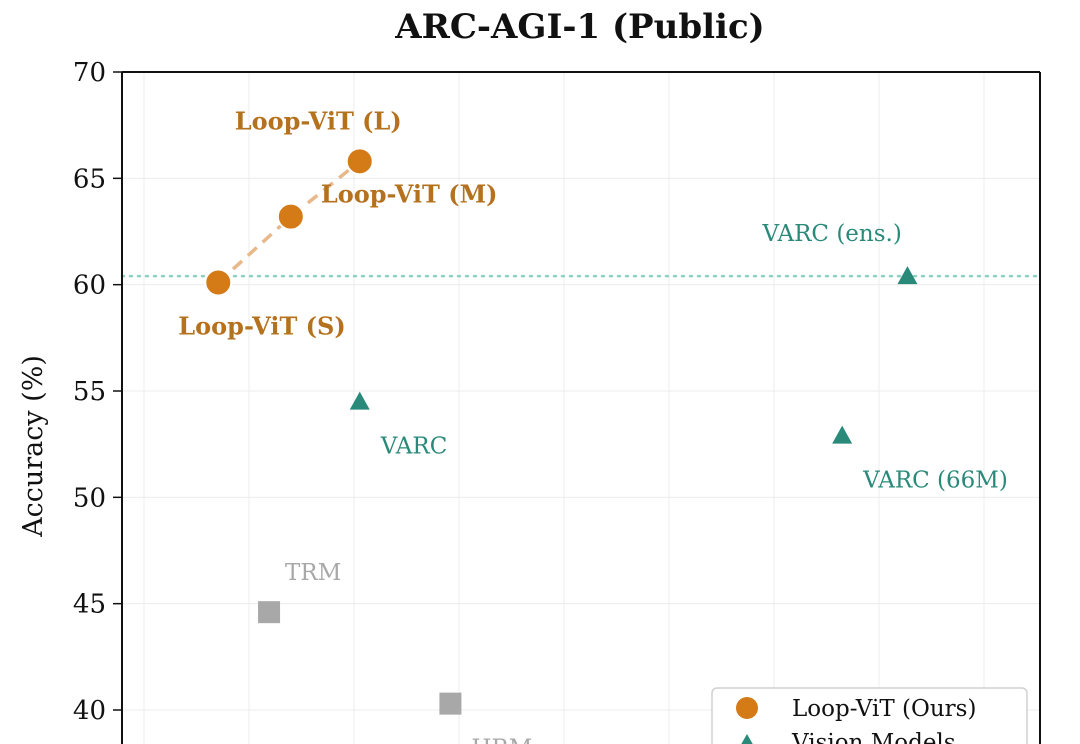  What do you see at coordinates (89, 73) in the screenshot?
I see `y-tick-label: 70` at bounding box center [89, 73].